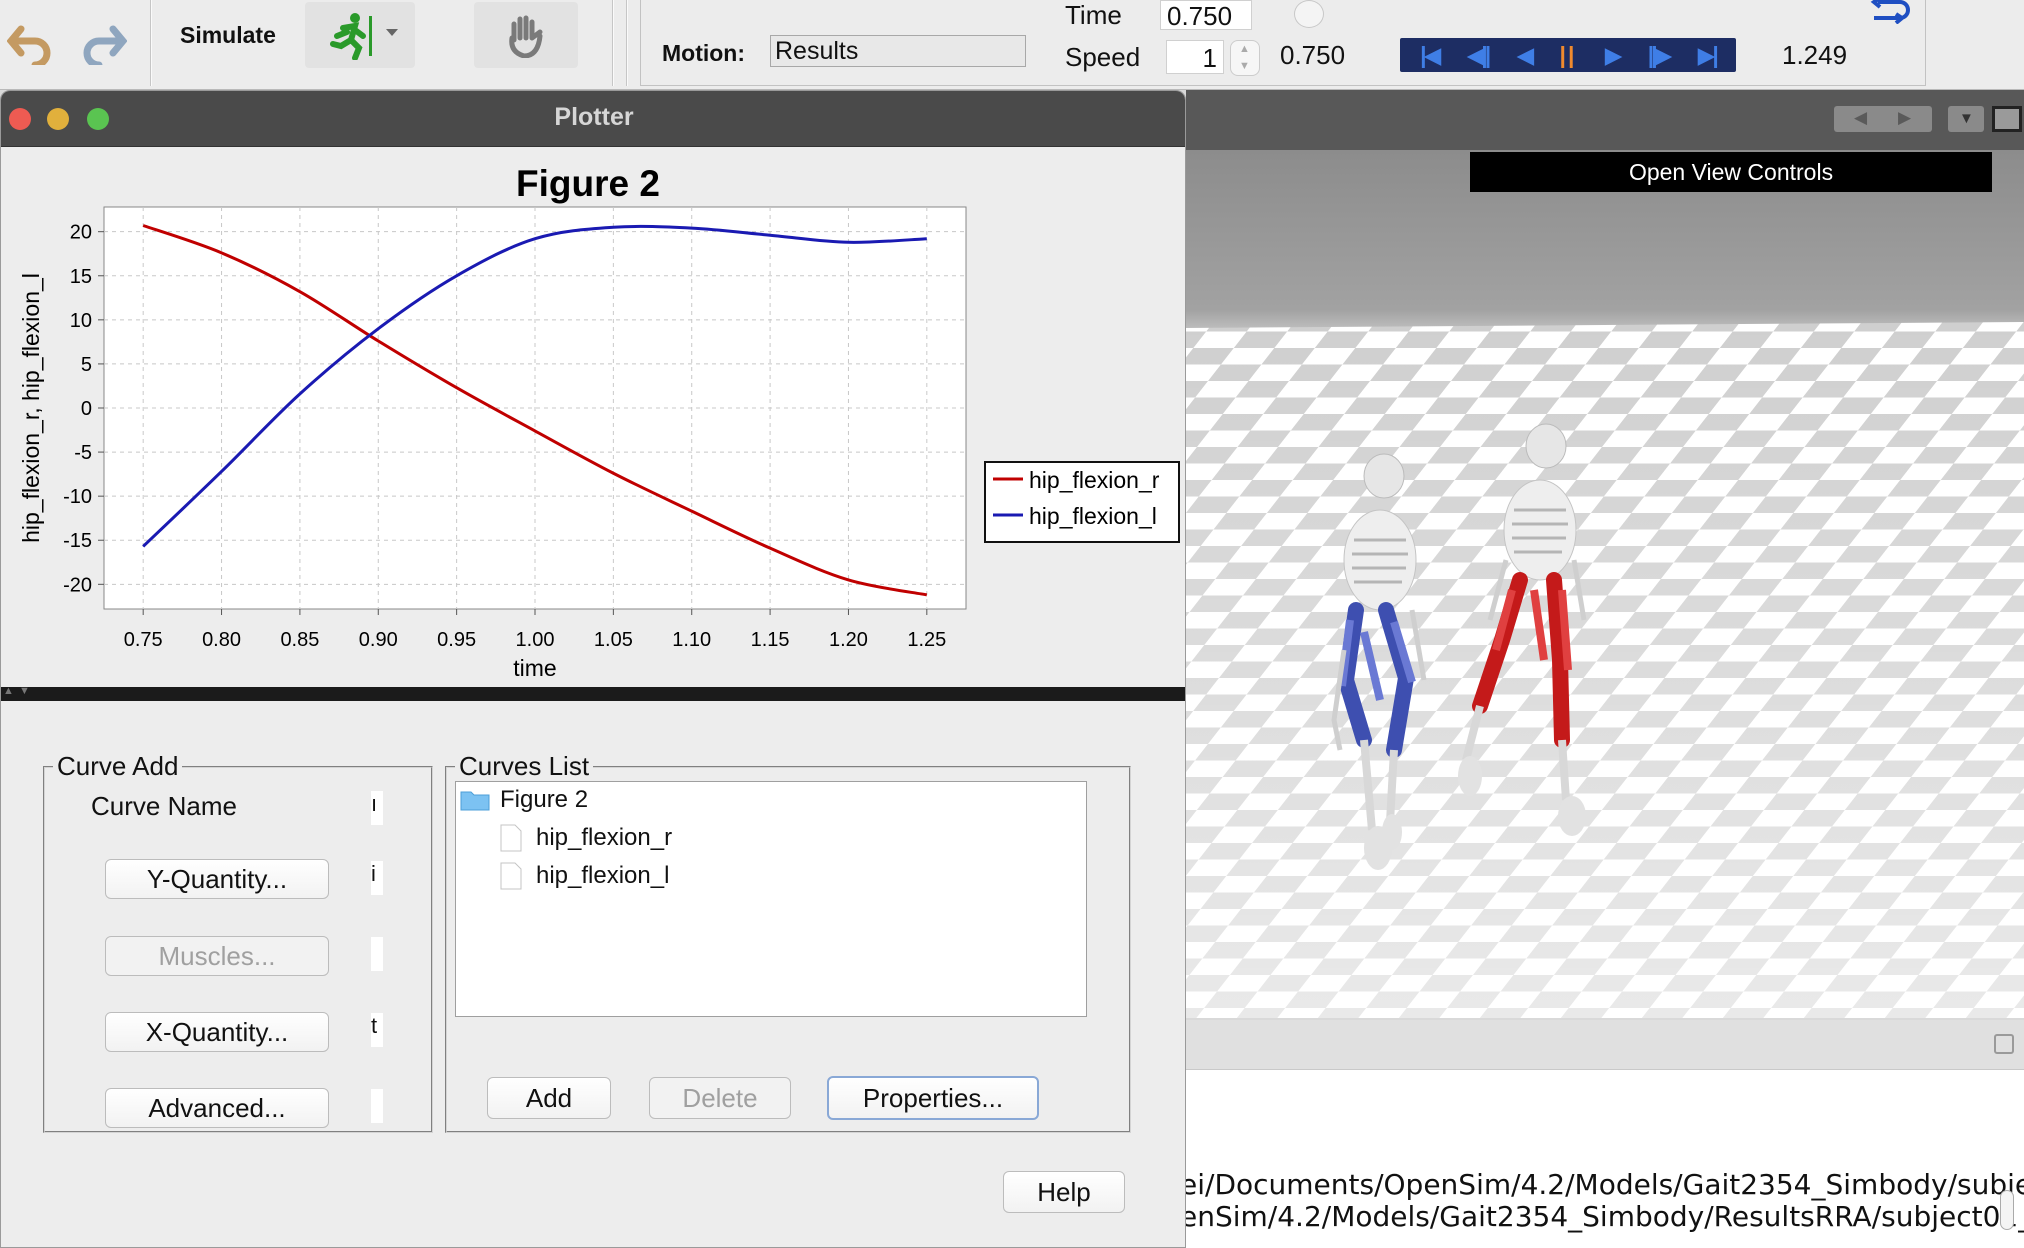 The height and width of the screenshot is (1248, 2024). I want to click on undo-icon, so click(30, 42).